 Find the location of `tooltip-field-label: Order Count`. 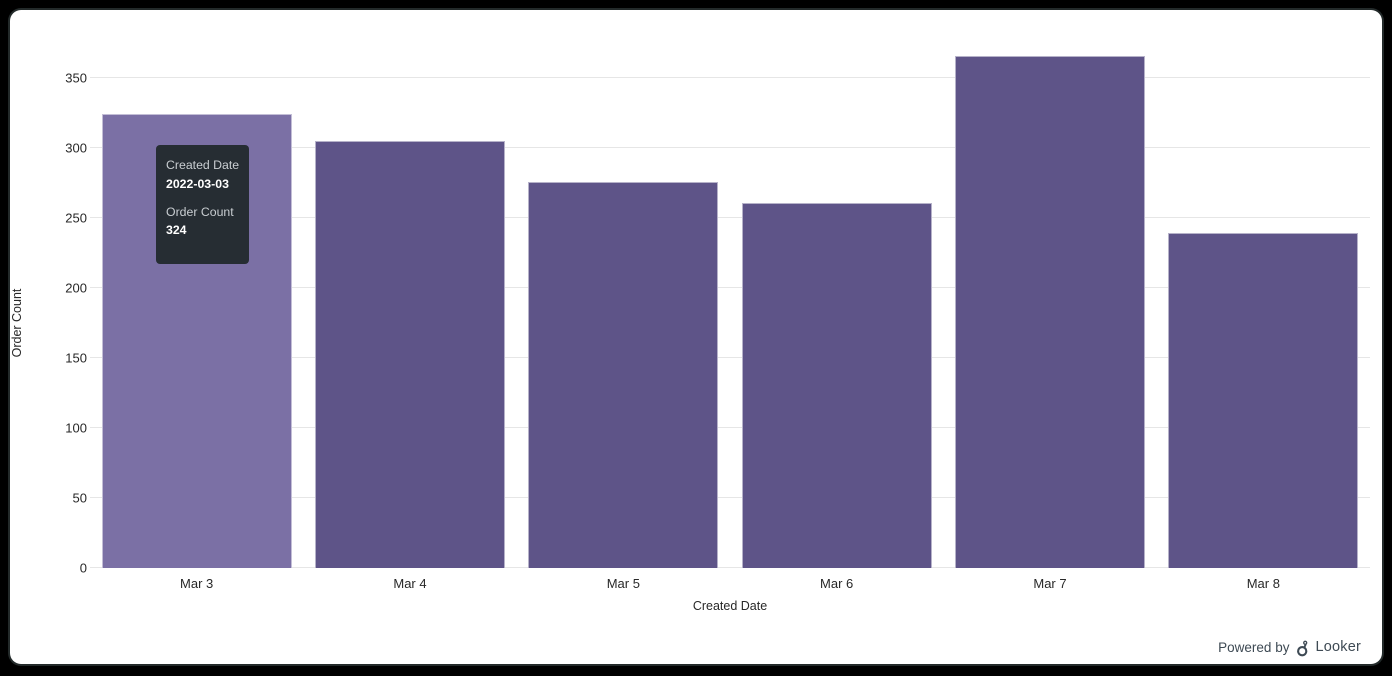

tooltip-field-label: Order Count is located at coordinates (200, 211).